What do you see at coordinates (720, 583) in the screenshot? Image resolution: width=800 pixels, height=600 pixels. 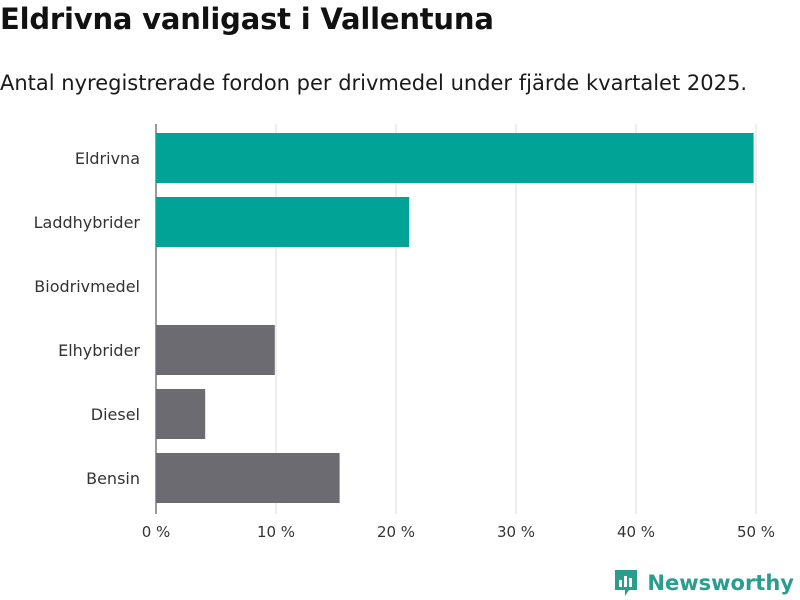 I see `brand-name: Newsworthy` at bounding box center [720, 583].